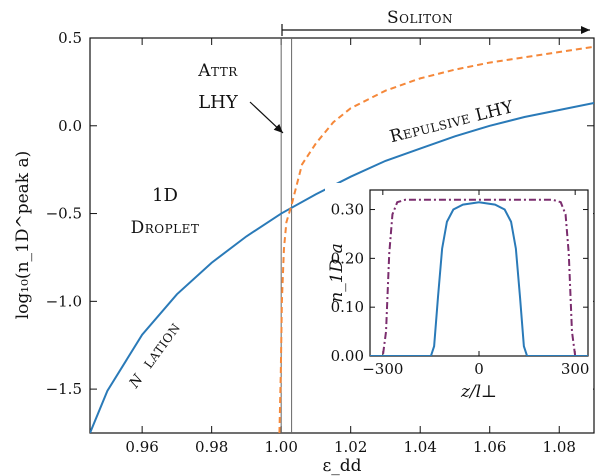 Image resolution: width=595 pixels, height=476 pixels. I want to click on attr-lhy-label-line2: LHY, so click(218, 102).